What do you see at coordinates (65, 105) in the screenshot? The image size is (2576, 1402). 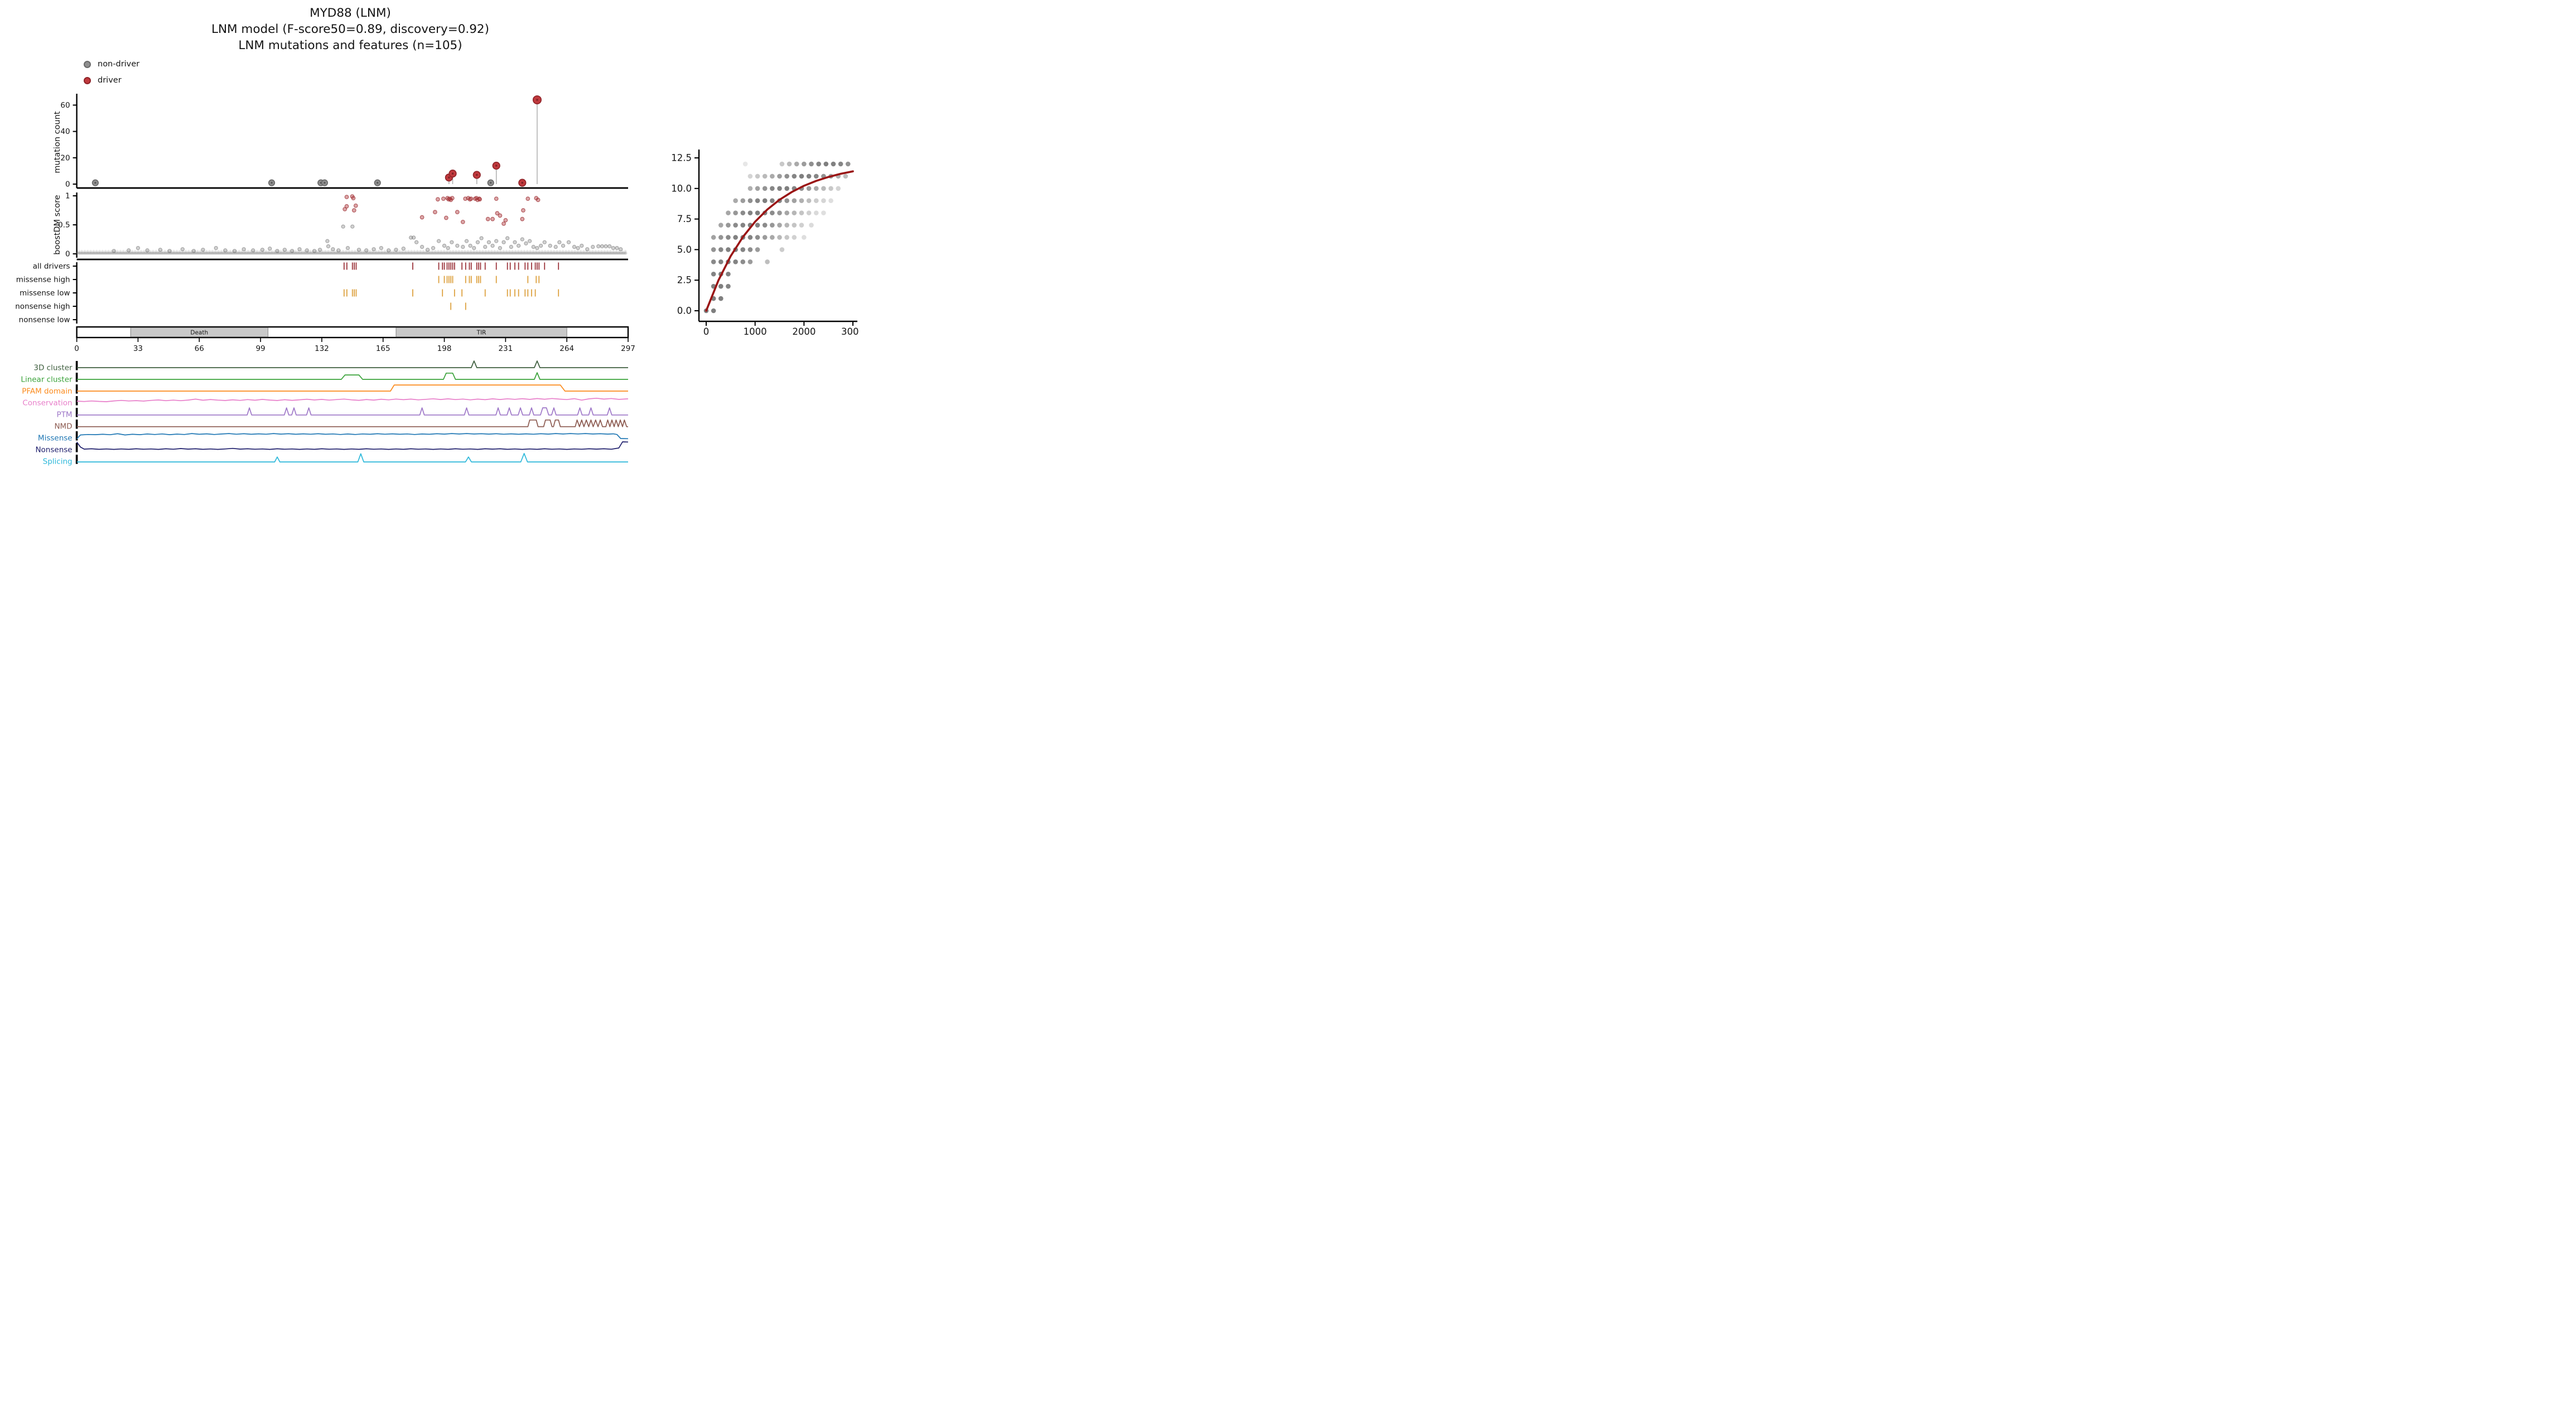 I see `needle-y-tick-label: 60` at bounding box center [65, 105].